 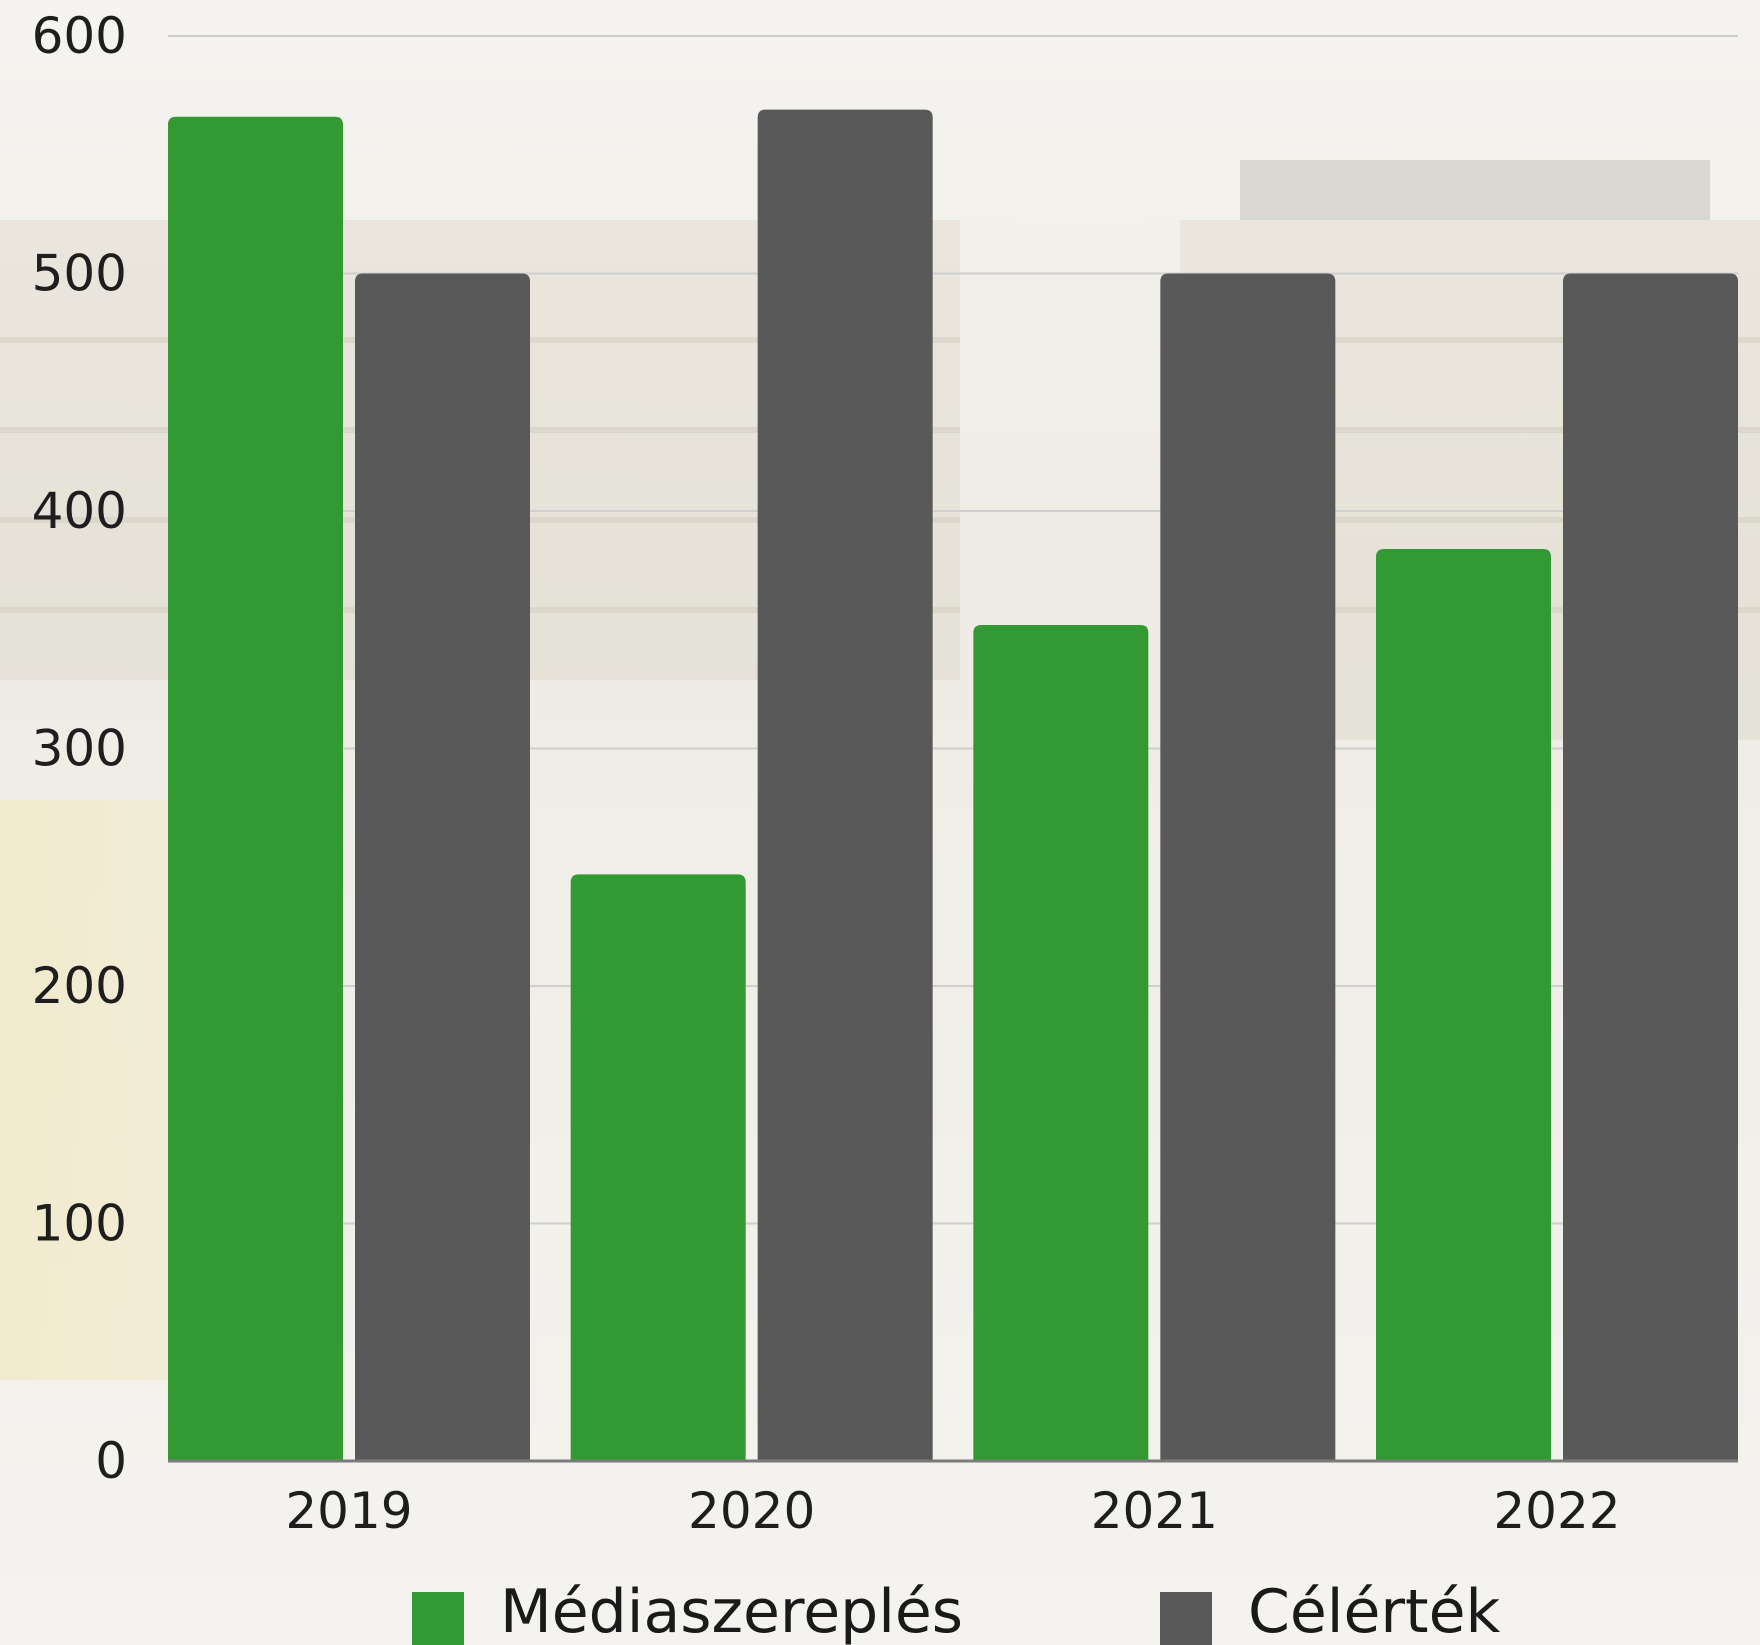 I want to click on y-axis: 0 100 200 300 400 500 600, so click(x=79, y=748).